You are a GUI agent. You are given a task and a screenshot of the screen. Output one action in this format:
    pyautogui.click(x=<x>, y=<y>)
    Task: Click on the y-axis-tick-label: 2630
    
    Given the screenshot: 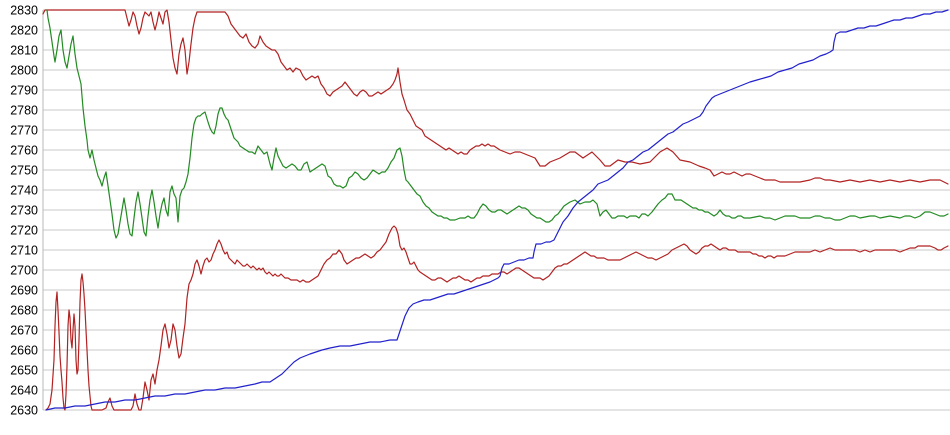 What is the action you would take?
    pyautogui.click(x=24, y=411)
    